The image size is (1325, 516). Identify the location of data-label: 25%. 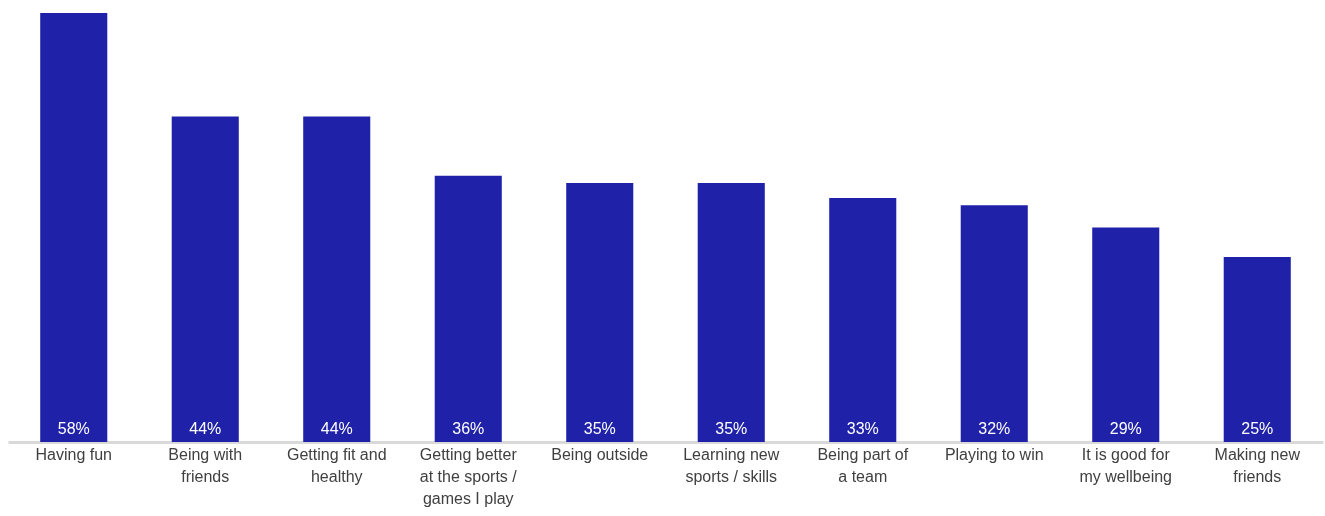
(1257, 428).